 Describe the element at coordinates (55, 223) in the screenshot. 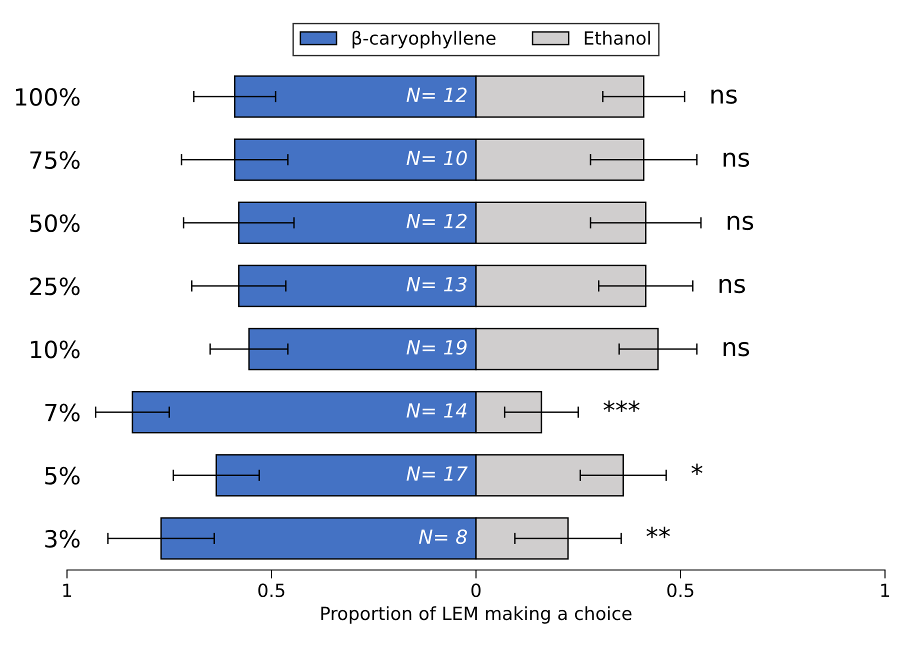

I see `y-tick-label: 50%` at that location.